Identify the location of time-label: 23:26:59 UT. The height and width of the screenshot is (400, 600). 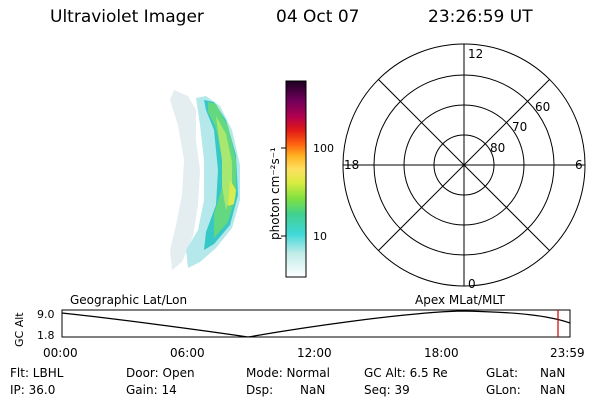
(480, 17).